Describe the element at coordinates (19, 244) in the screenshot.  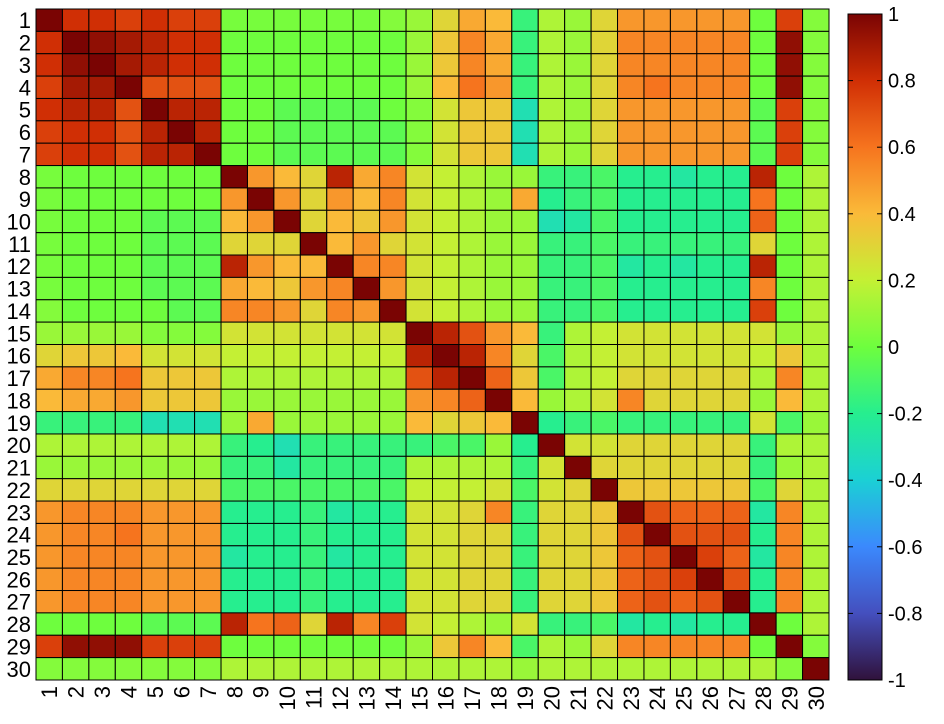
I see `y-tick-label: 11` at that location.